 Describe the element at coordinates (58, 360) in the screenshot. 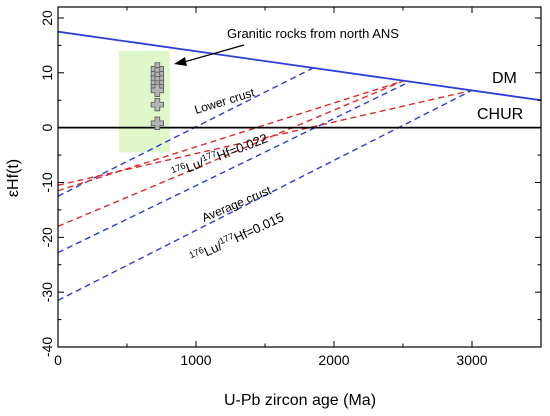

I see `x-tick-label: 0` at that location.